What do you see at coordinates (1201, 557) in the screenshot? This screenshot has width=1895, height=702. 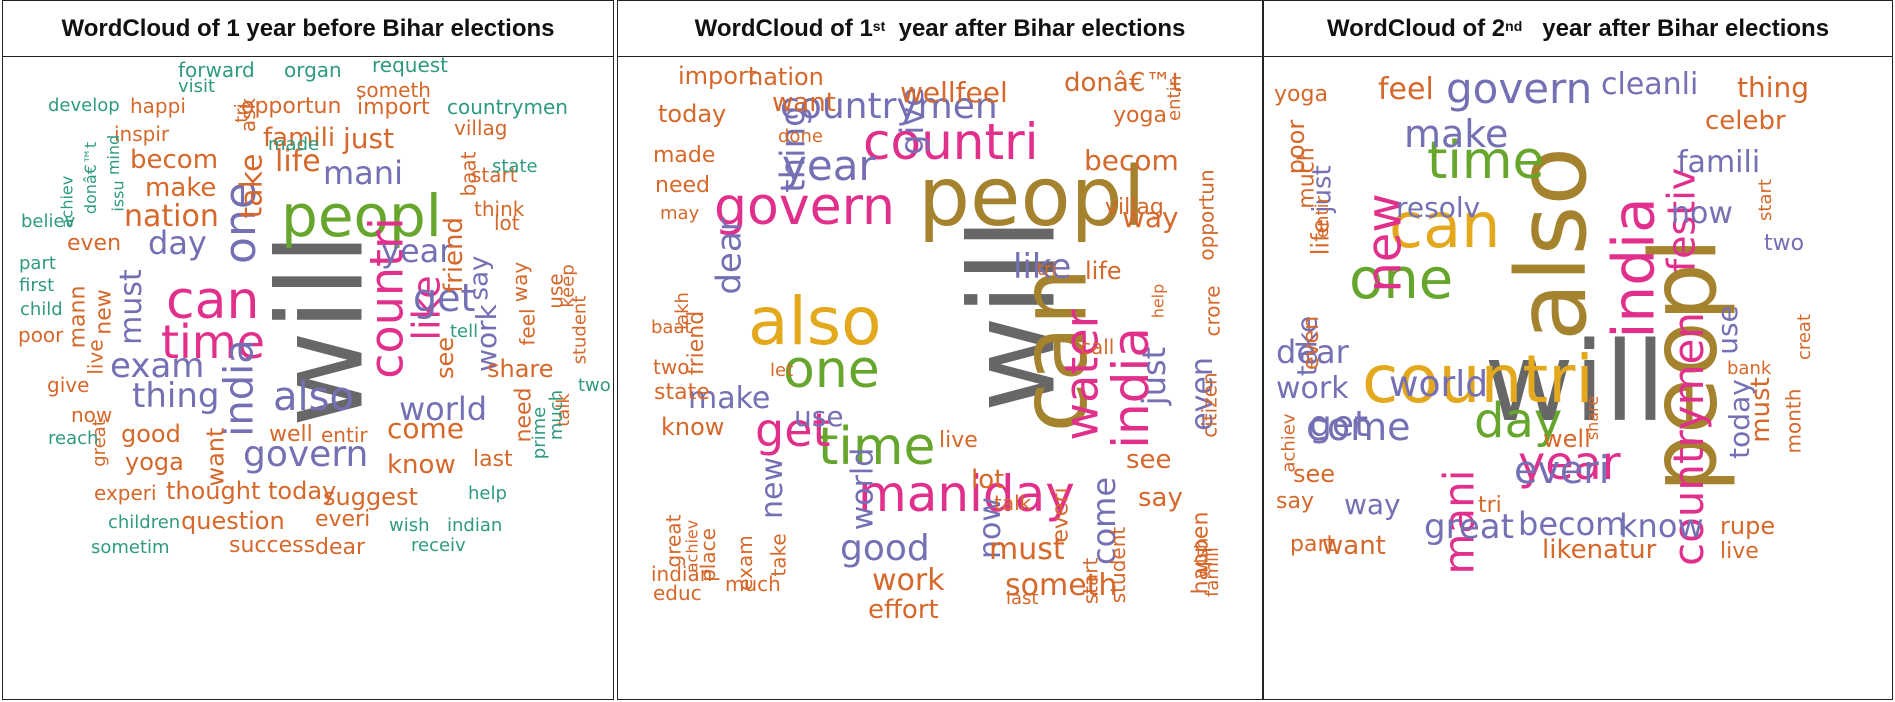 I see `cloud-word: wish` at bounding box center [1201, 557].